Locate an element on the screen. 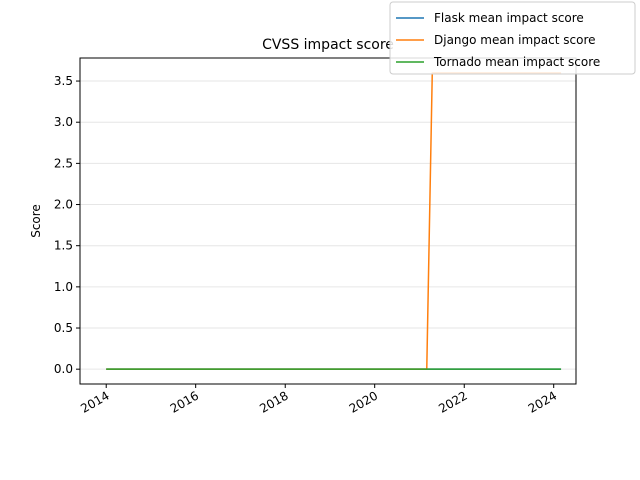 This screenshot has width=640, height=480. legend-box is located at coordinates (512, 38).